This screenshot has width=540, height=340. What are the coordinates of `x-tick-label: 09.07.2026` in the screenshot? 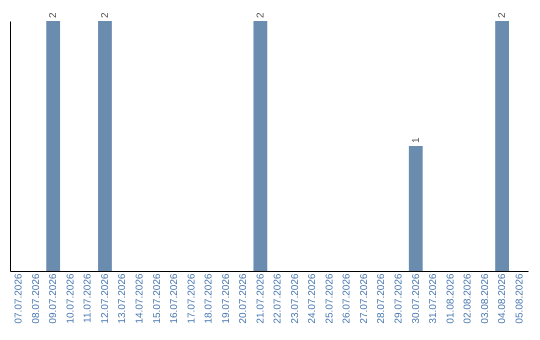 It's located at (54, 298).